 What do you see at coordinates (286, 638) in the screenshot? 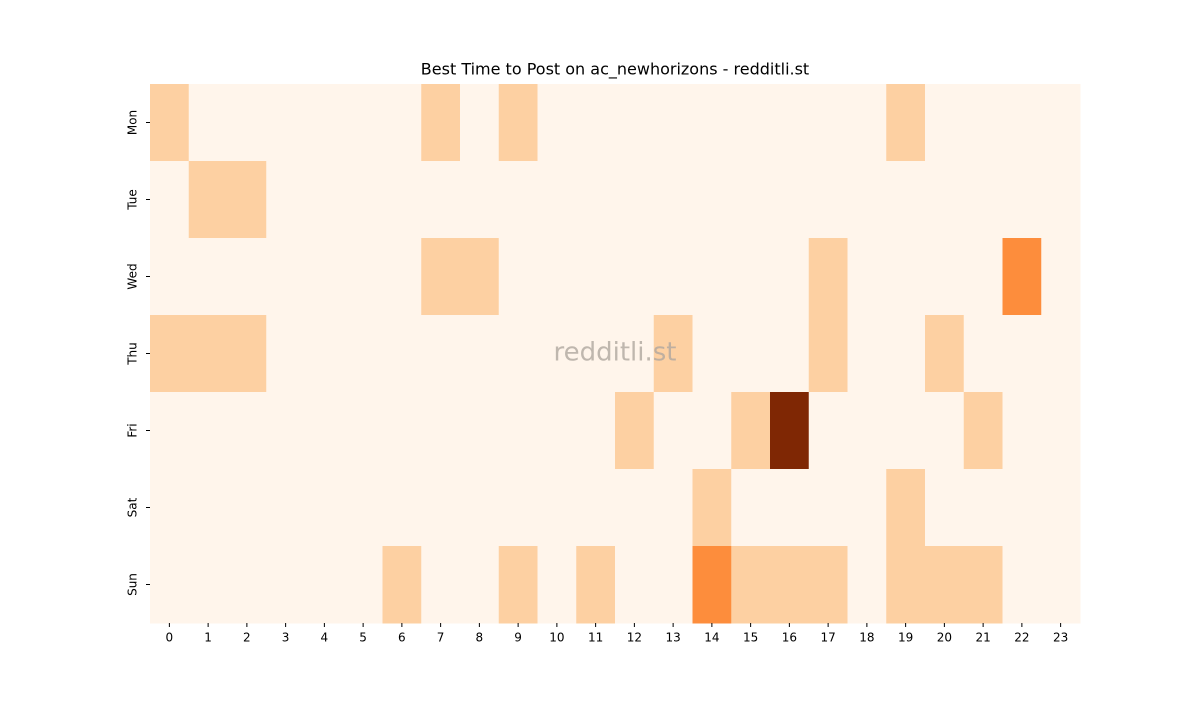
I see `x-tick-label: 3` at bounding box center [286, 638].